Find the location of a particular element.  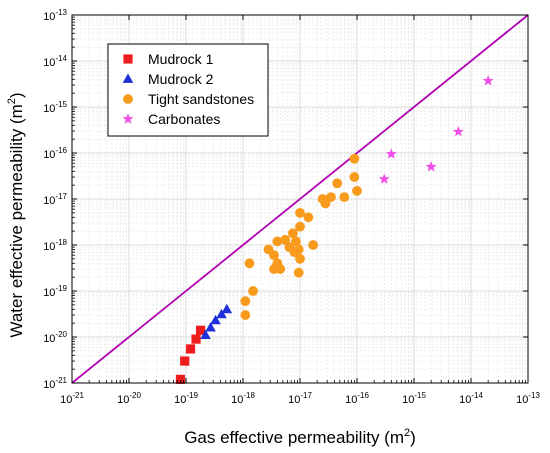

x-tick-label: 10-14 is located at coordinates (471, 398).